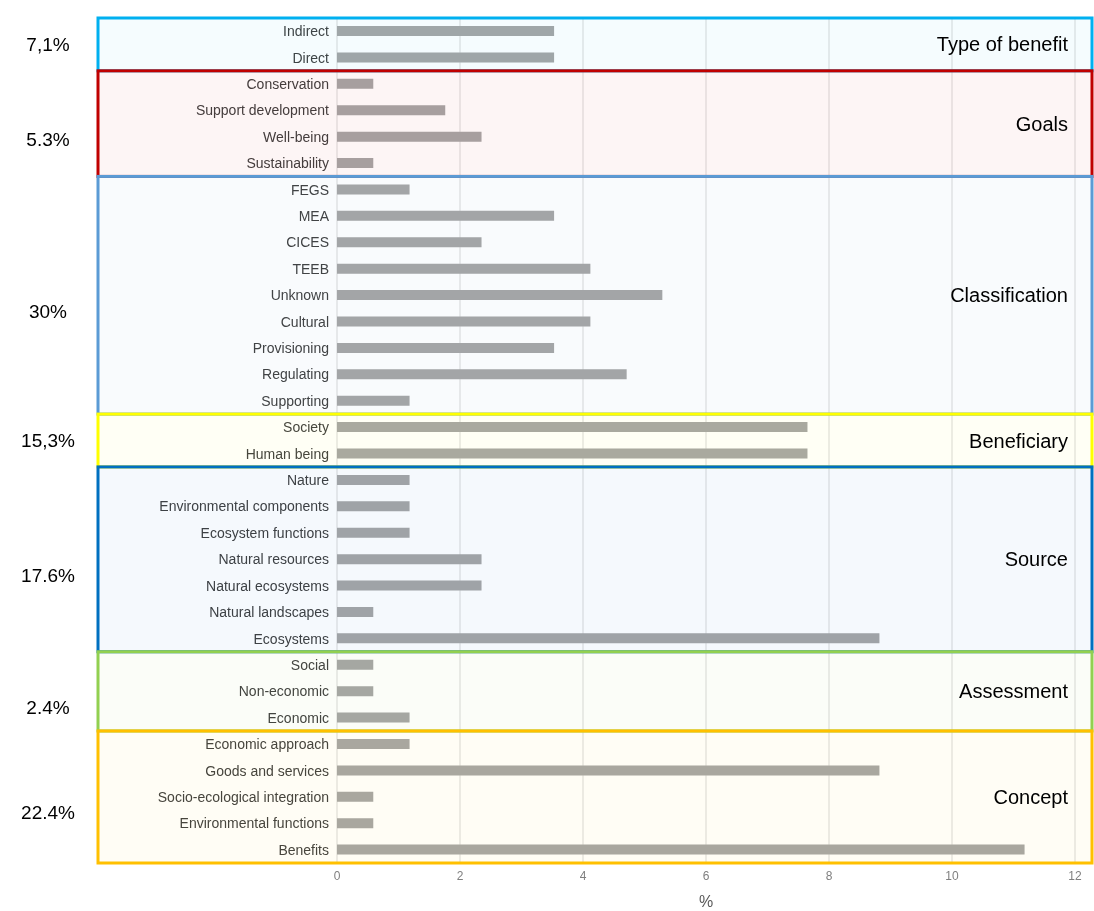 The height and width of the screenshot is (911, 1094). What do you see at coordinates (262, 110) in the screenshot?
I see `y-tick-label: Support development` at bounding box center [262, 110].